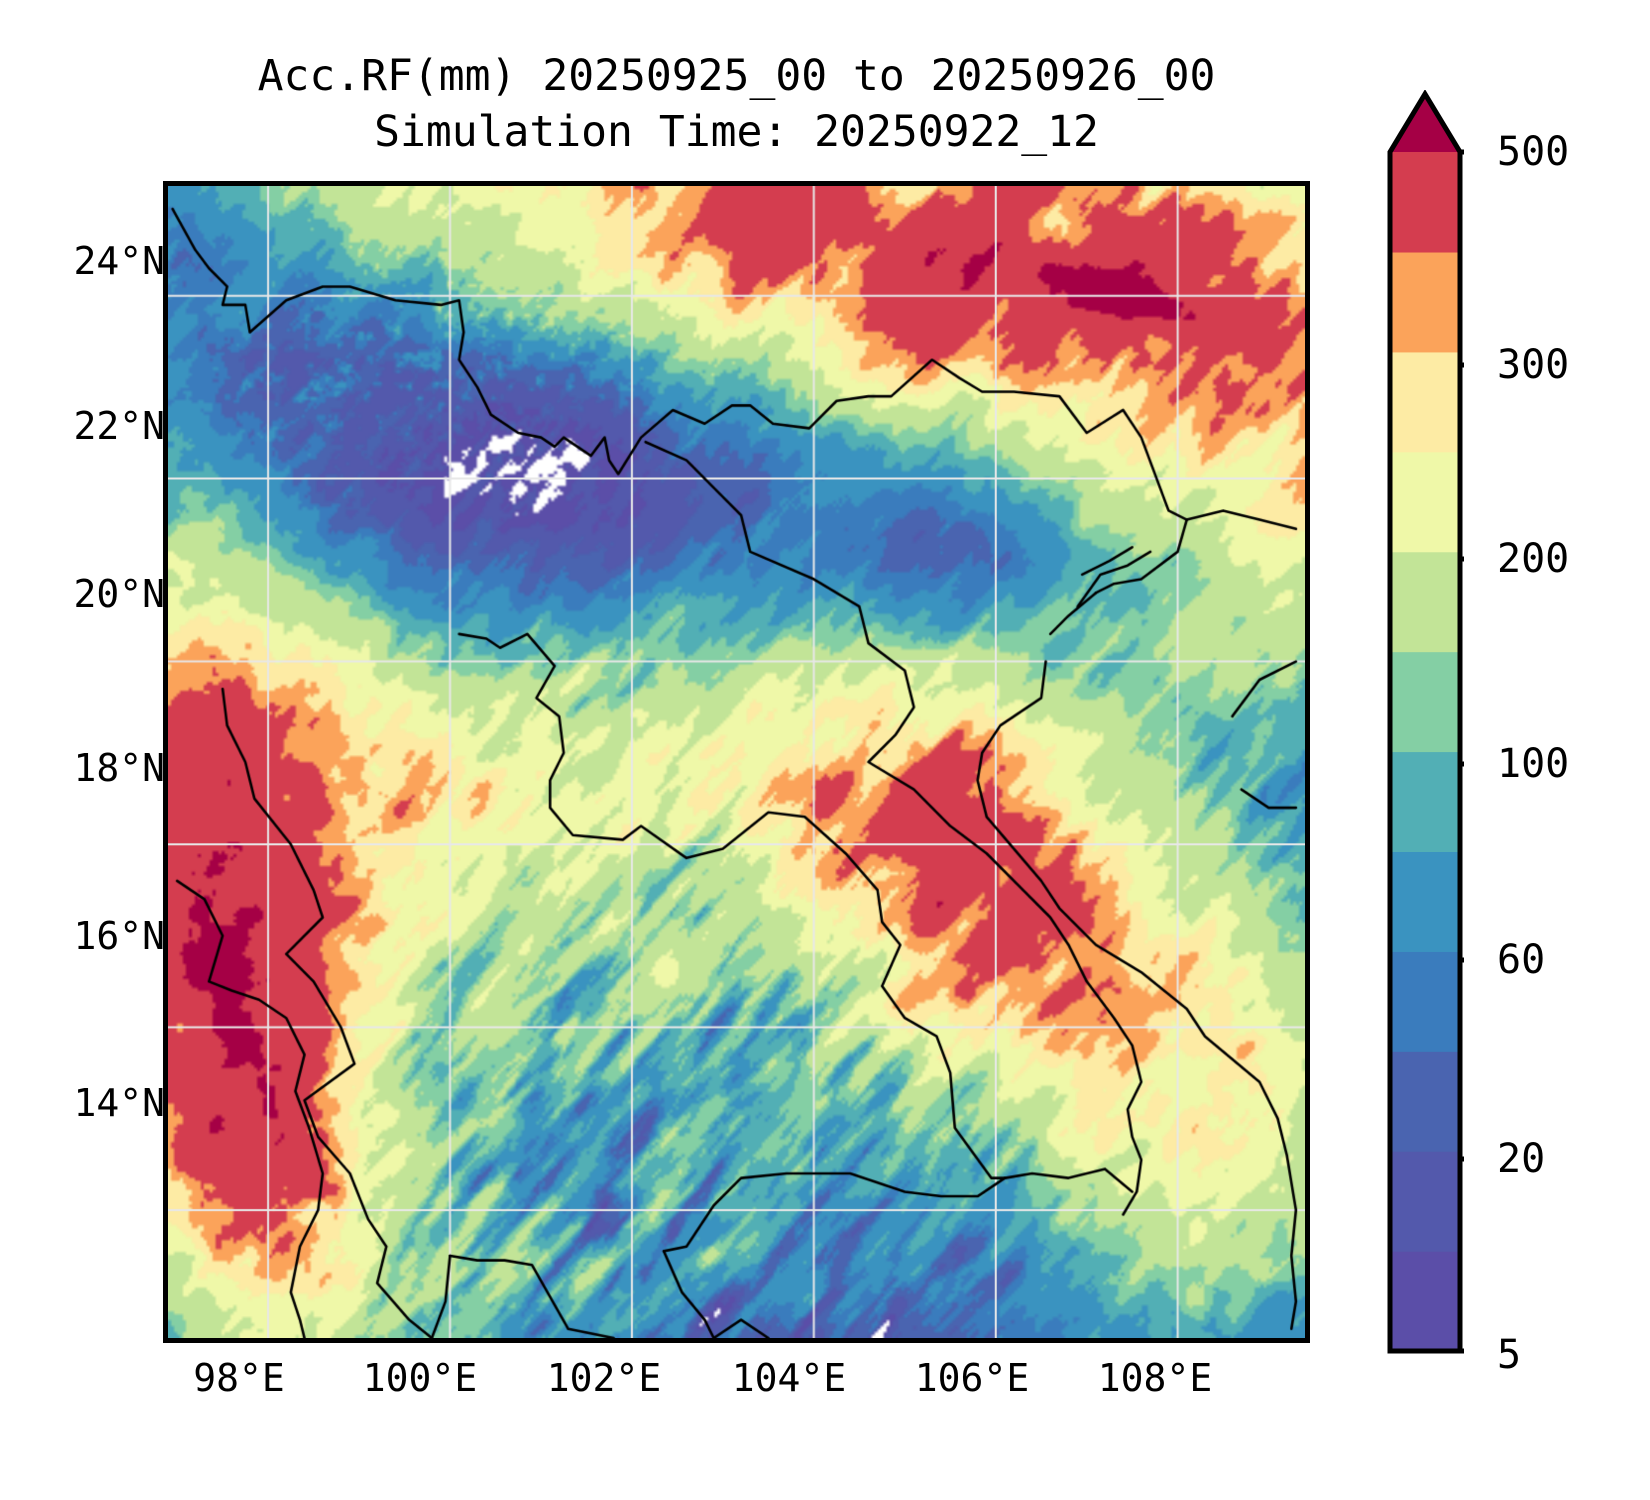 The height and width of the screenshot is (1500, 1650). I want to click on ytick-label-22N: 22°N, so click(119, 426).